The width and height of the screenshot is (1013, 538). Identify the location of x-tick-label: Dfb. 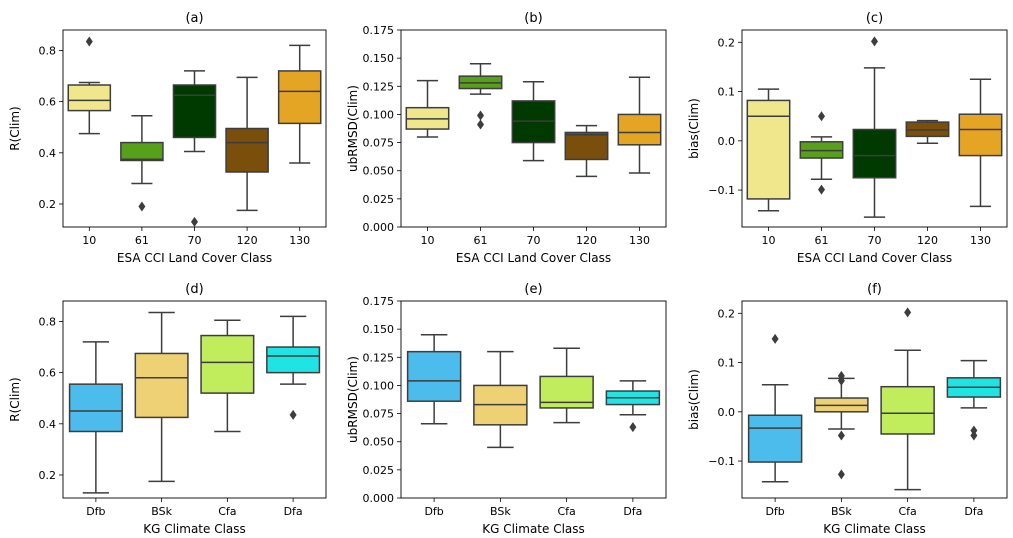
(774, 511).